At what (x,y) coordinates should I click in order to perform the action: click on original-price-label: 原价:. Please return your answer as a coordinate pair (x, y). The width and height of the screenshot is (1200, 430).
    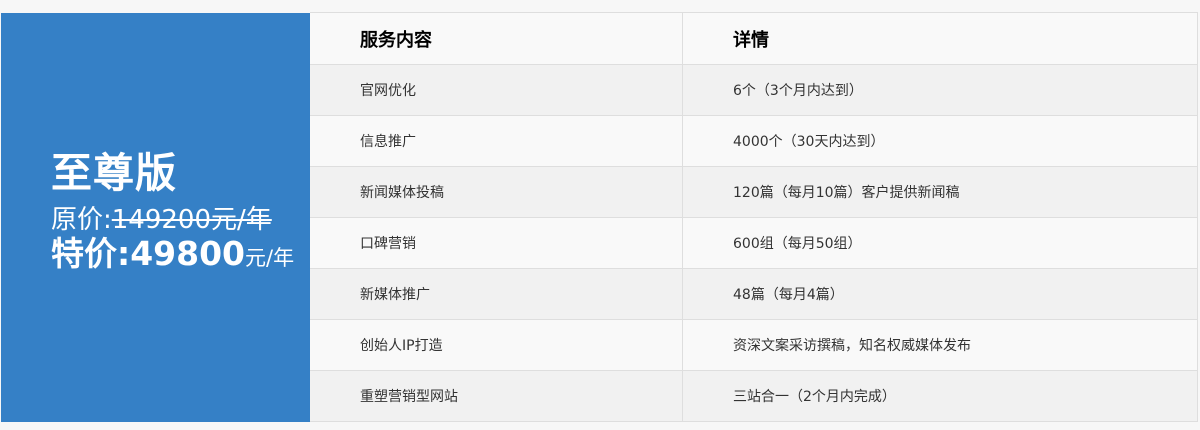
    Looking at the image, I should click on (81, 220).